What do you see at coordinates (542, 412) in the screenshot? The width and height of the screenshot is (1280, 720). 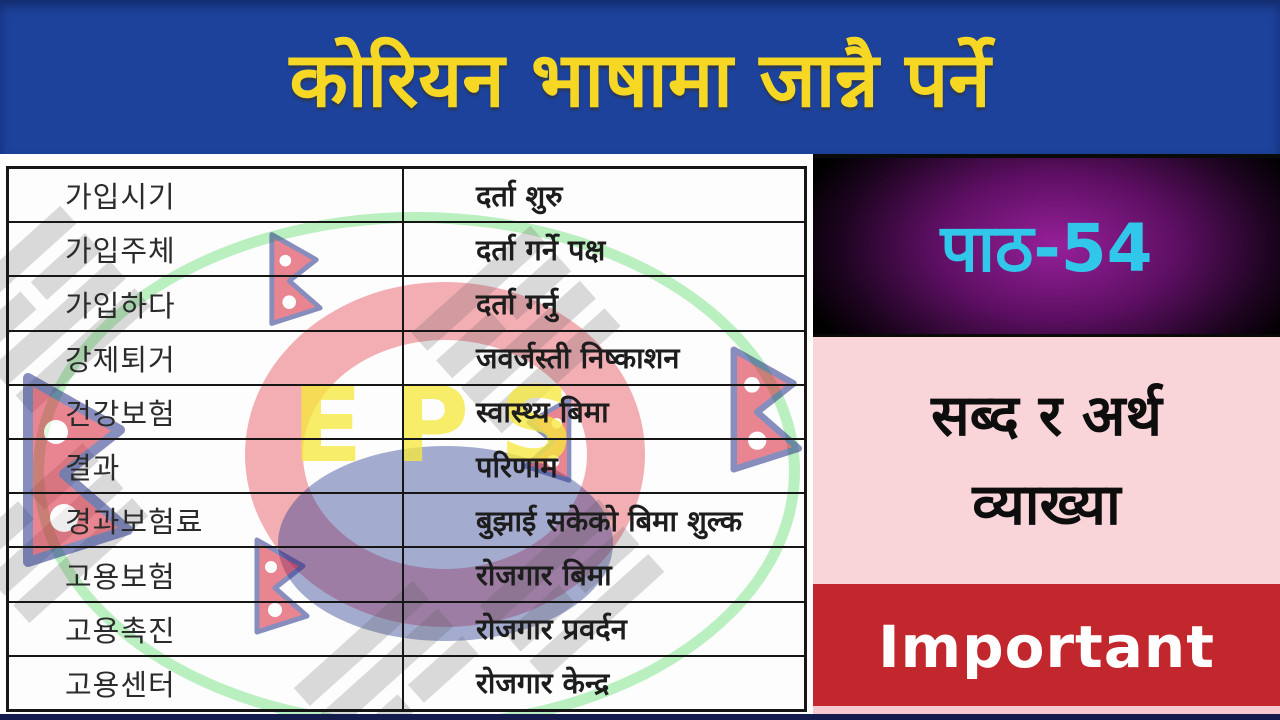 I see `nepali-meaning-cell: स्वास्थ्य बिमा` at bounding box center [542, 412].